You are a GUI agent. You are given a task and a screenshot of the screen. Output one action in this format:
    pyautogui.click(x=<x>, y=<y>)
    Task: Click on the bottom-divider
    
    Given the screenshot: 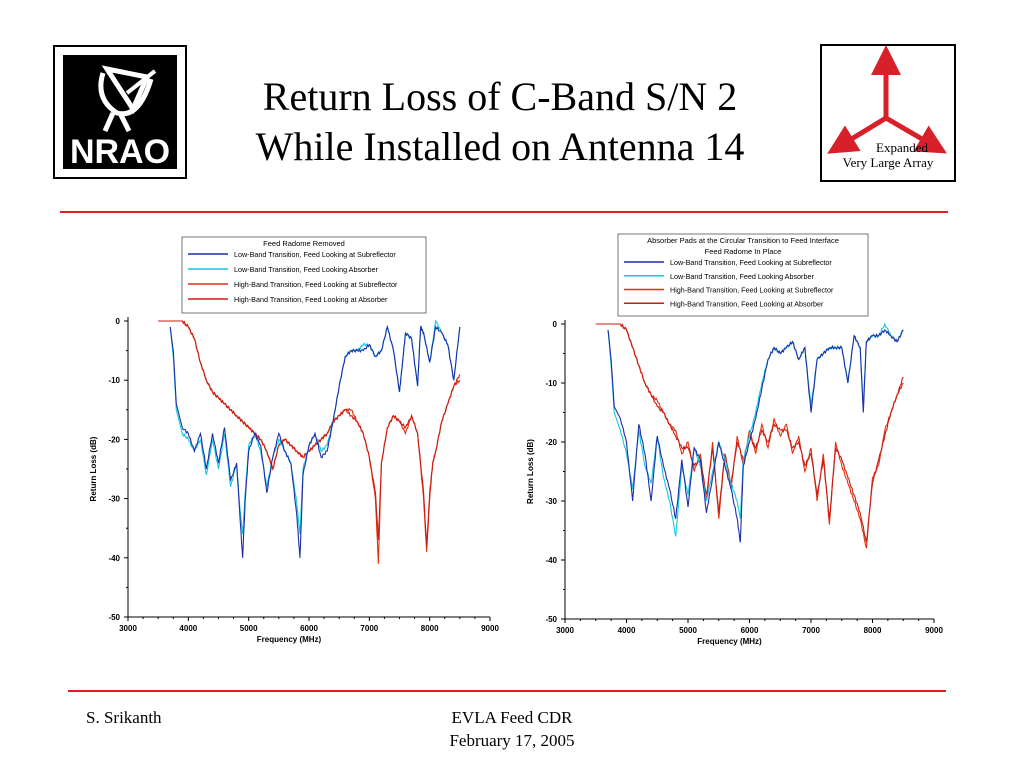 What is the action you would take?
    pyautogui.click(x=507, y=691)
    